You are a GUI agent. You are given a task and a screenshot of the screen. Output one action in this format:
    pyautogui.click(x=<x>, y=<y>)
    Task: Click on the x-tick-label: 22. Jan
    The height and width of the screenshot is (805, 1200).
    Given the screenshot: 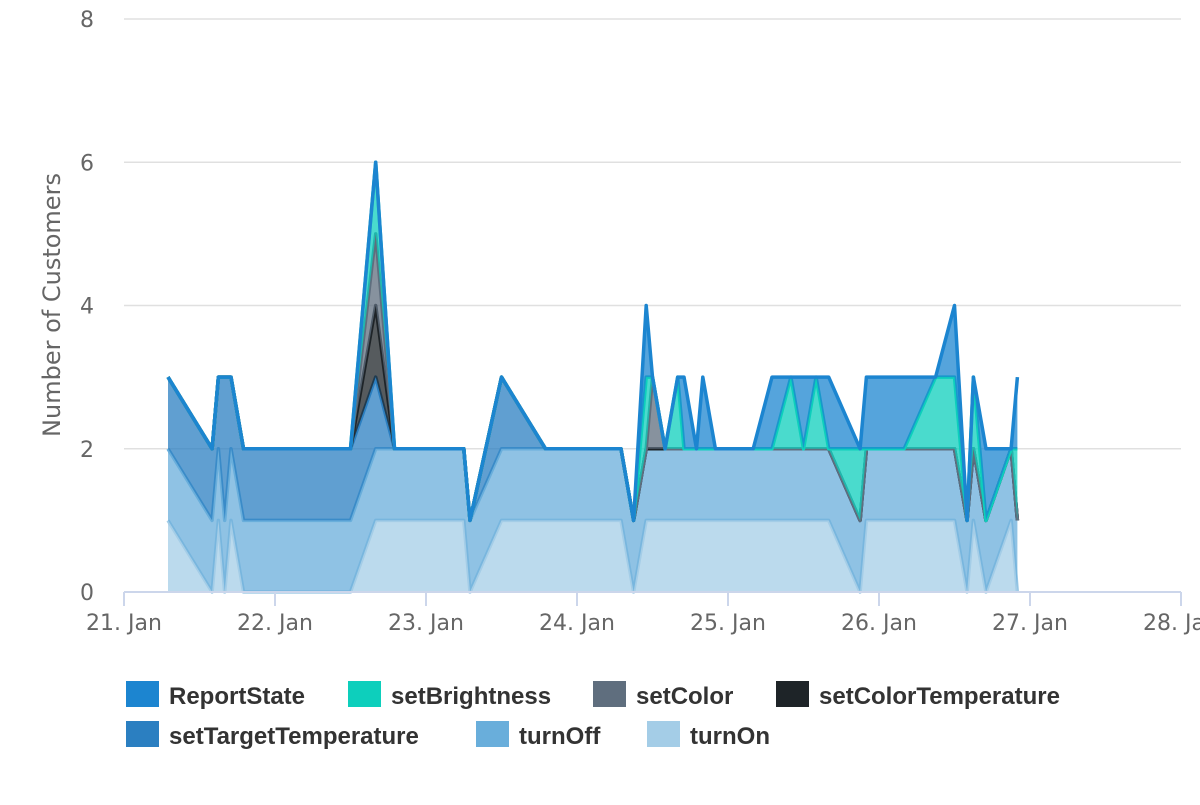 What is the action you would take?
    pyautogui.click(x=275, y=623)
    